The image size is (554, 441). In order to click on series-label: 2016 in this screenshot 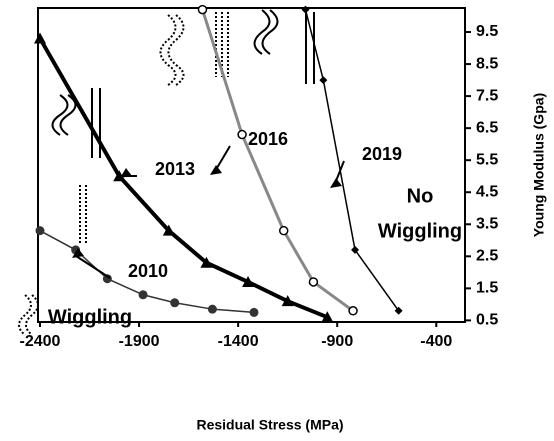, I will do `click(268, 139)`.